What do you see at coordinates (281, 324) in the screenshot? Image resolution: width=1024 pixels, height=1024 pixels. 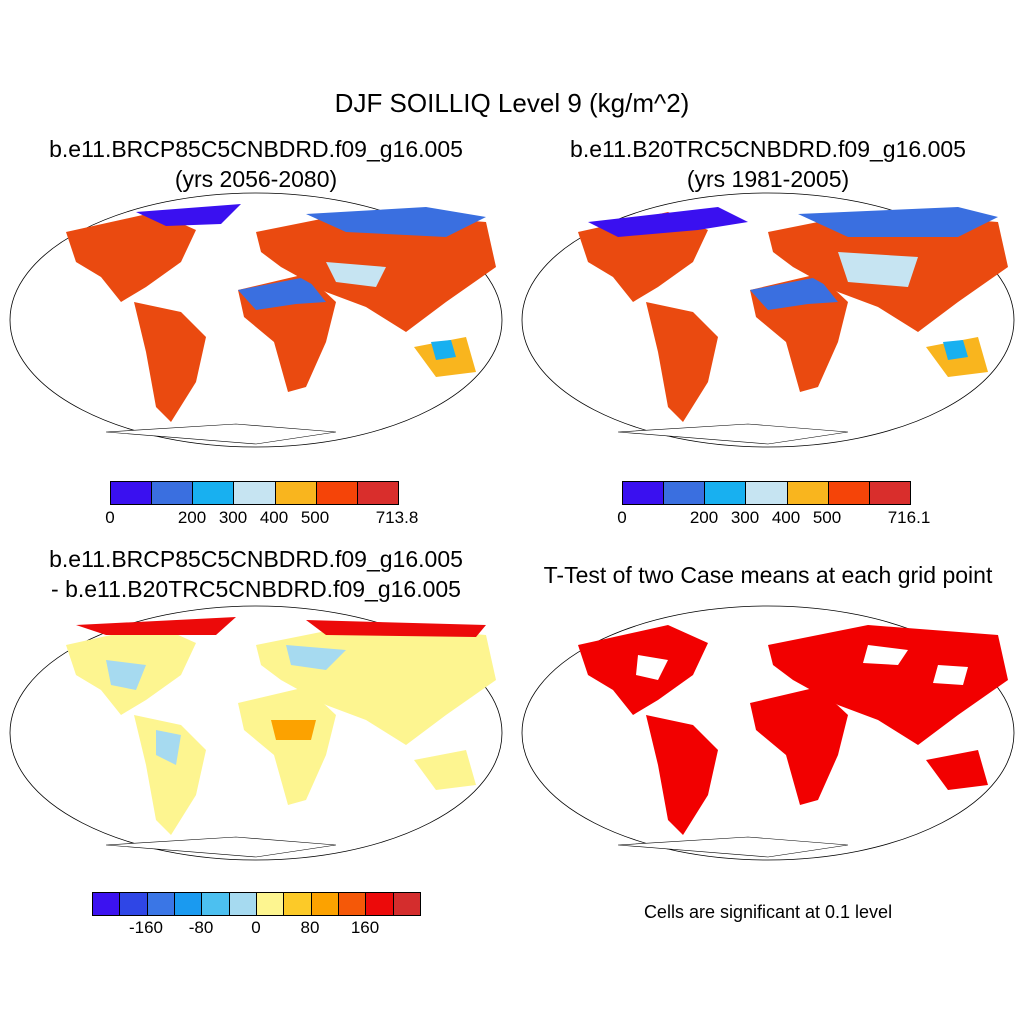 I see `case-land` at bounding box center [281, 324].